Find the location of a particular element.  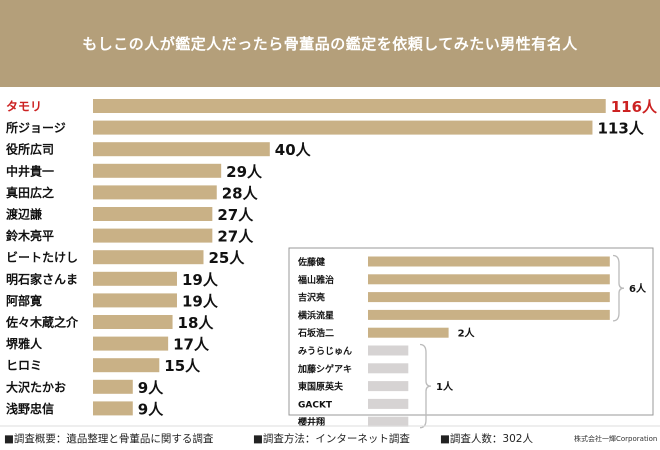

survey-summary-note: ■調査概要：遺品整理と骨董品に関する調査 is located at coordinates (109, 439).